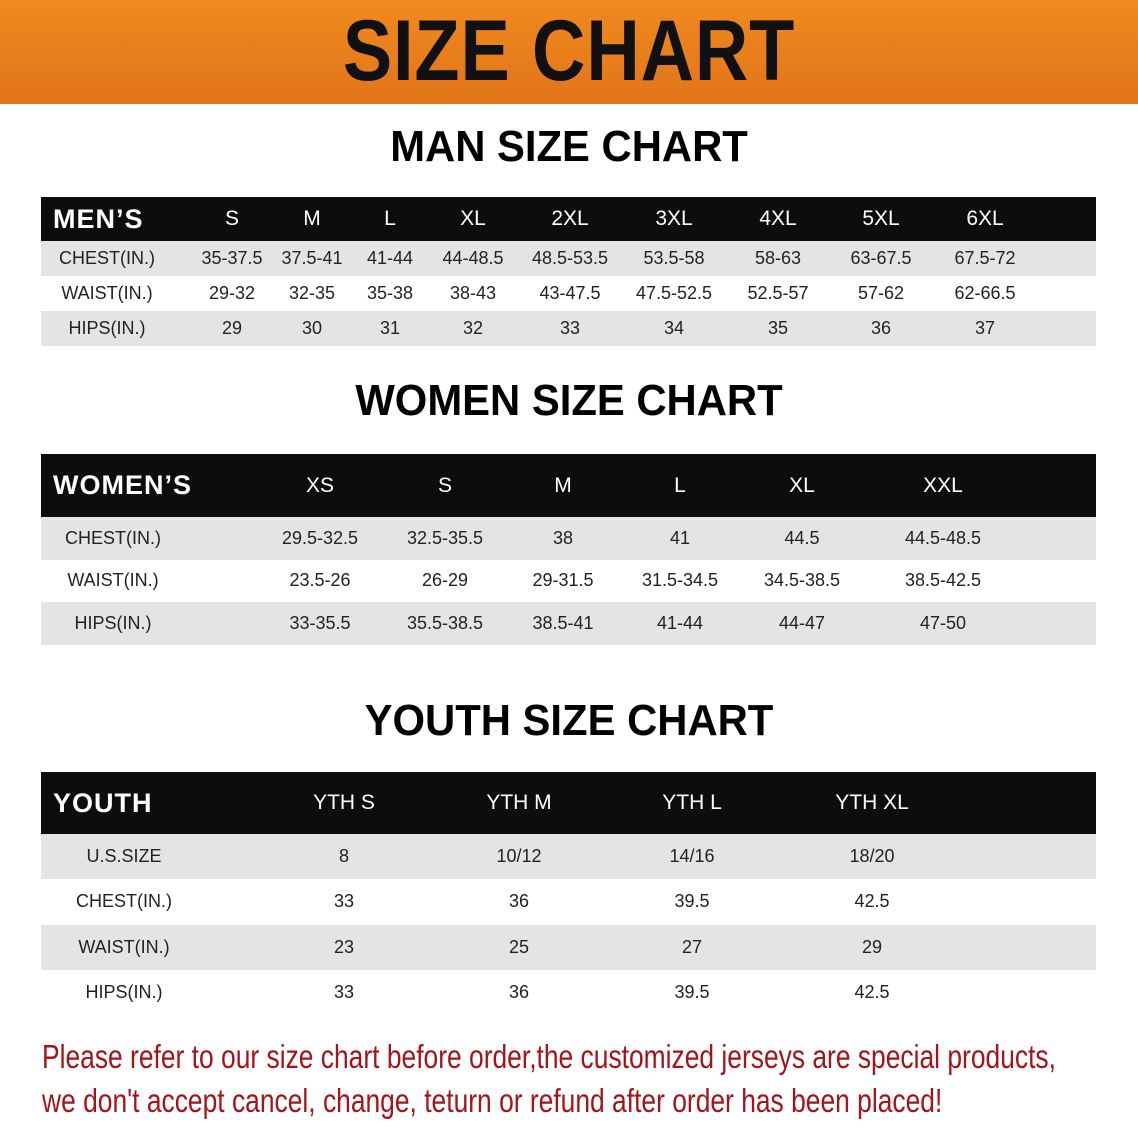  What do you see at coordinates (674, 218) in the screenshot?
I see `size-header: 3XL` at bounding box center [674, 218].